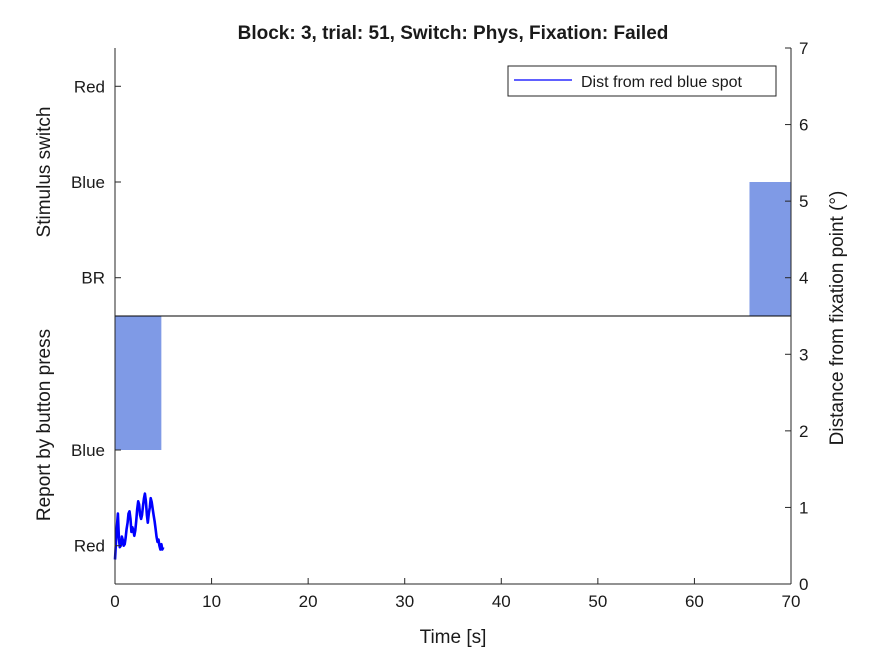 The height and width of the screenshot is (656, 875). What do you see at coordinates (89, 86) in the screenshot?
I see `stimulus-tick-label: Red` at bounding box center [89, 86].